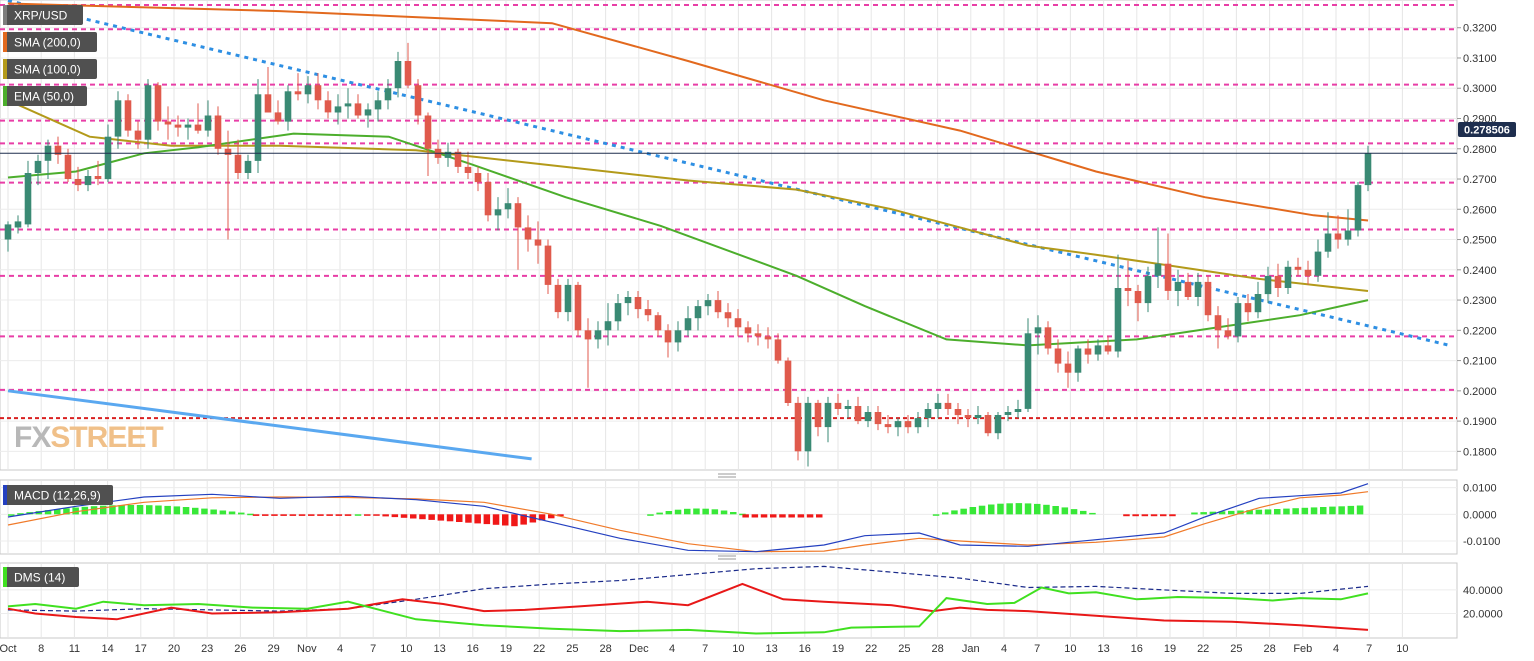 The width and height of the screenshot is (1534, 661). What do you see at coordinates (729, 600) in the screenshot?
I see `dms-pane` at bounding box center [729, 600].